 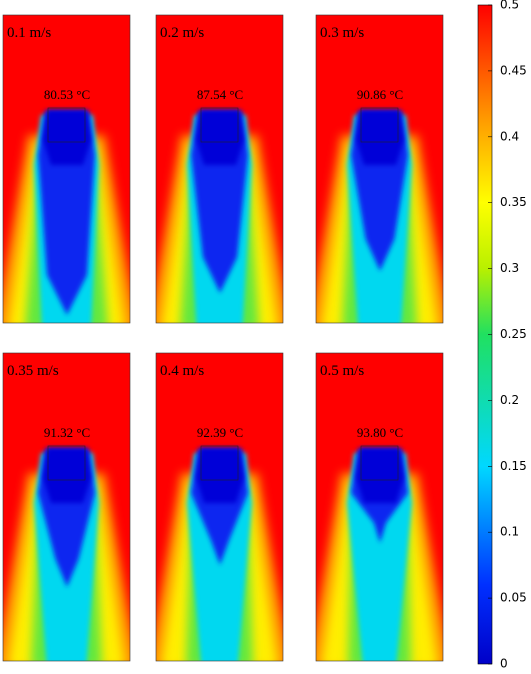 I want to click on temperature-label: 93.80 °C, so click(x=380, y=432).